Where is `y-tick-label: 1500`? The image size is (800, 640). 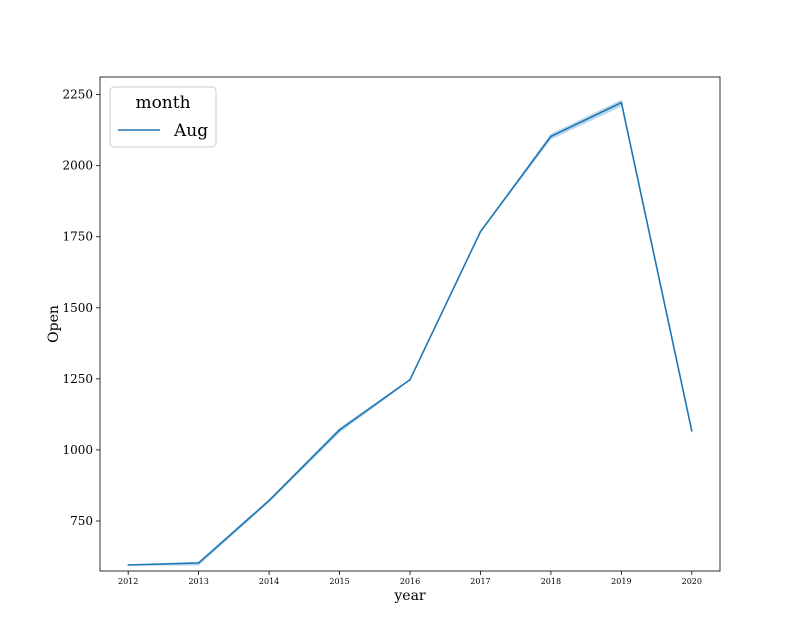 y-tick-label: 1500 is located at coordinates (77, 308).